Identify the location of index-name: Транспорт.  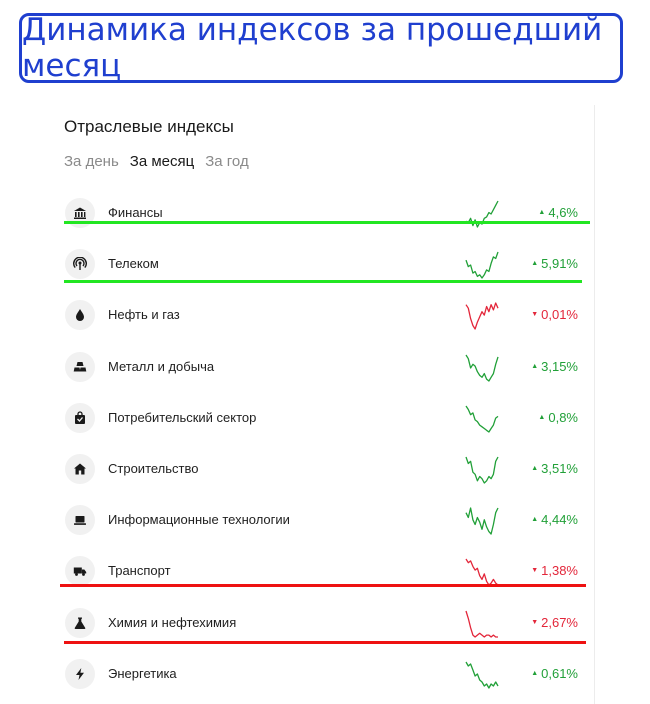
(139, 571).